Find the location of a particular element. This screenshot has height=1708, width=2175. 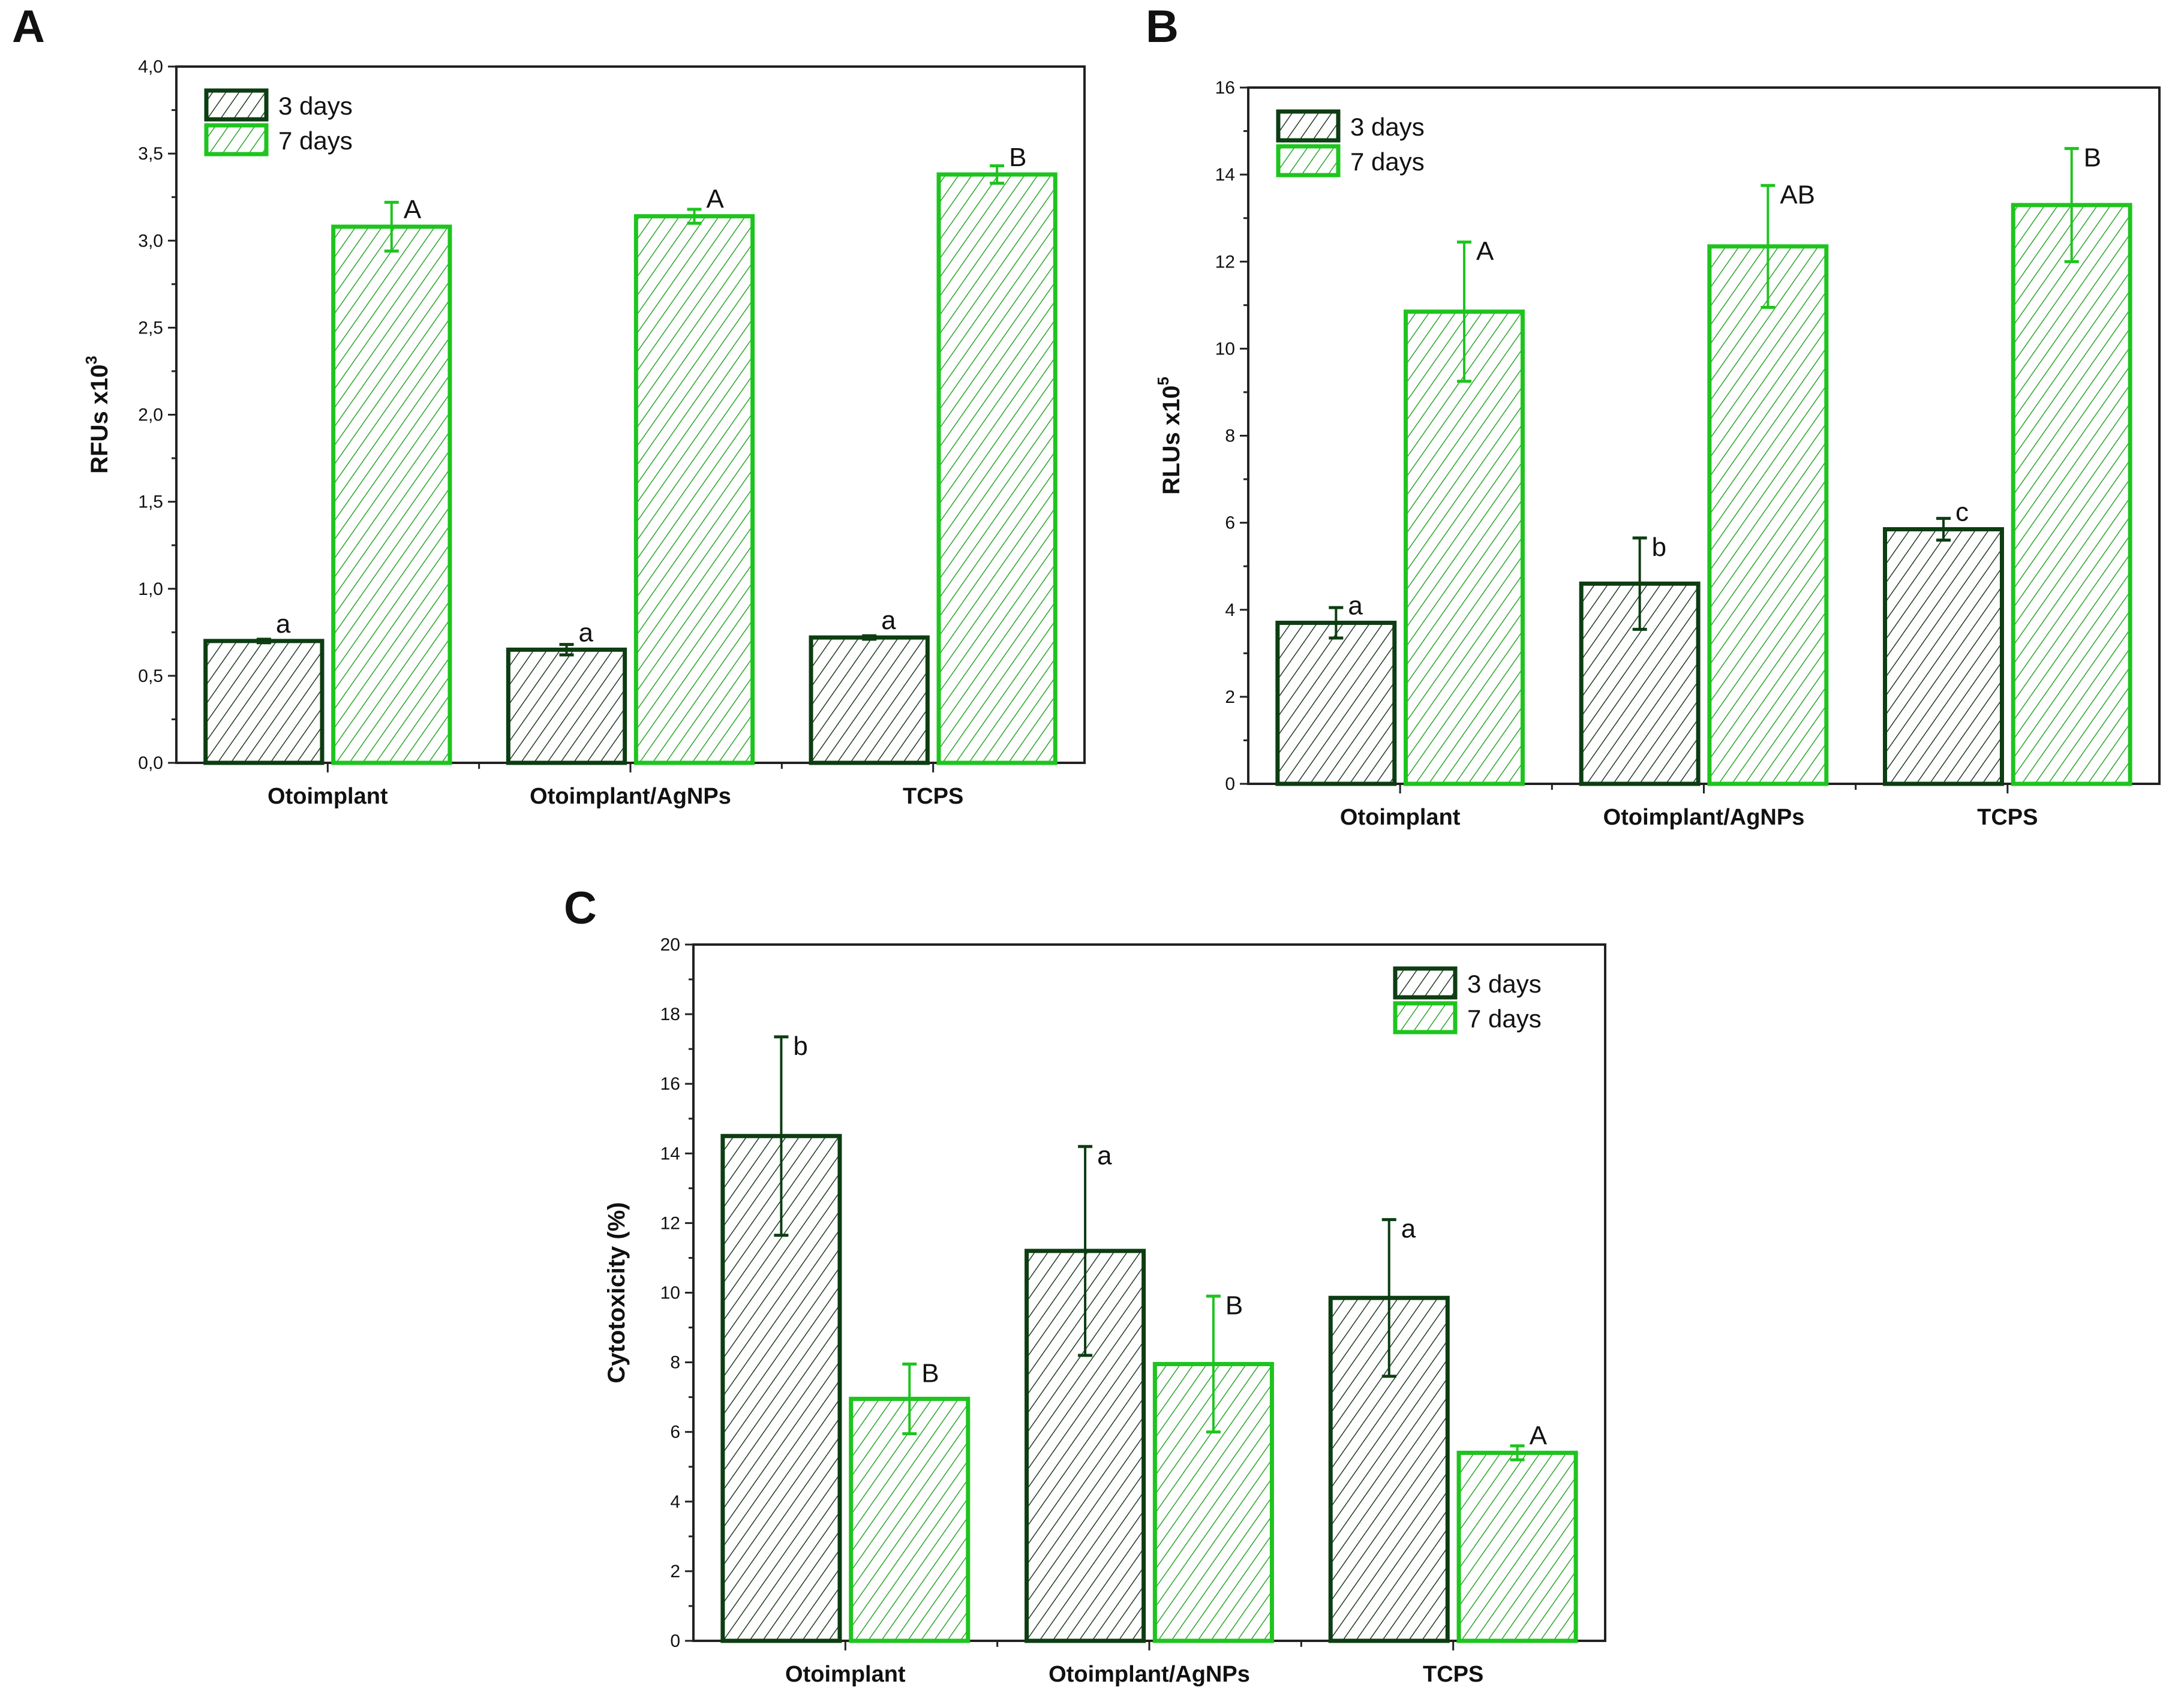

panel-letter: B is located at coordinates (1162, 27).